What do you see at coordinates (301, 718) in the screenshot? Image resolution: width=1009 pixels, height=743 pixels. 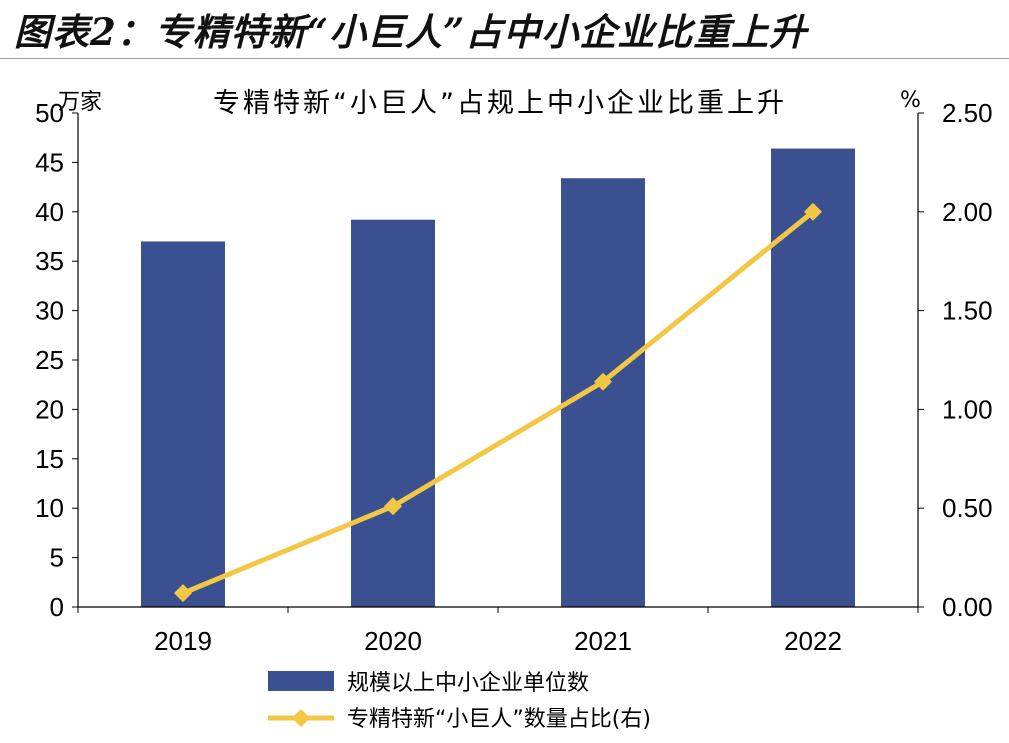 I see `legend-diamond-marker` at bounding box center [301, 718].